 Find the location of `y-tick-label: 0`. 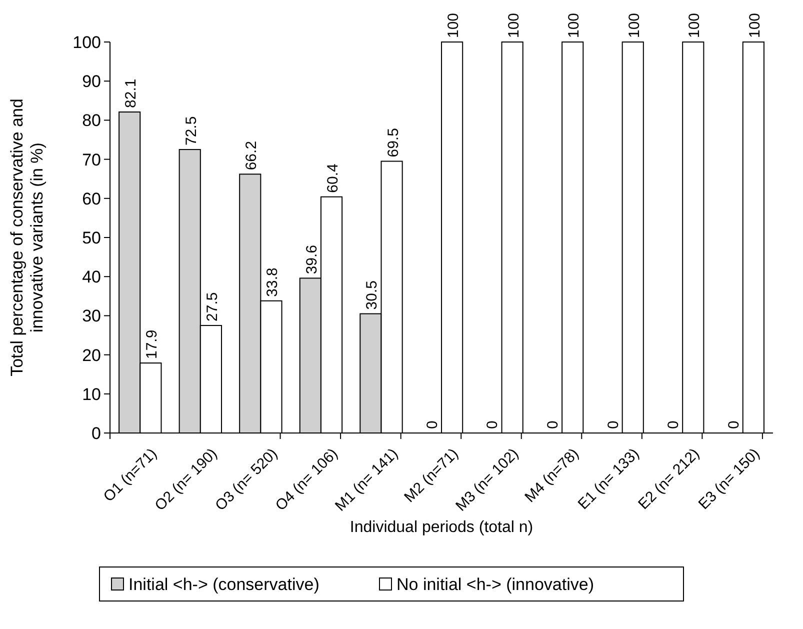

y-tick-label: 0 is located at coordinates (96, 433).